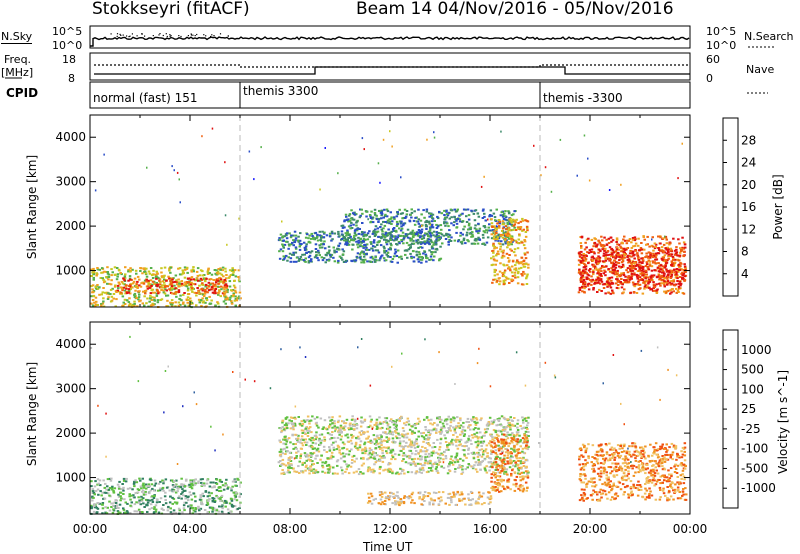 The image size is (800, 554). Describe the element at coordinates (171, 9) in the screenshot. I see `station-title: Stokkseyri (fitACF)` at that location.